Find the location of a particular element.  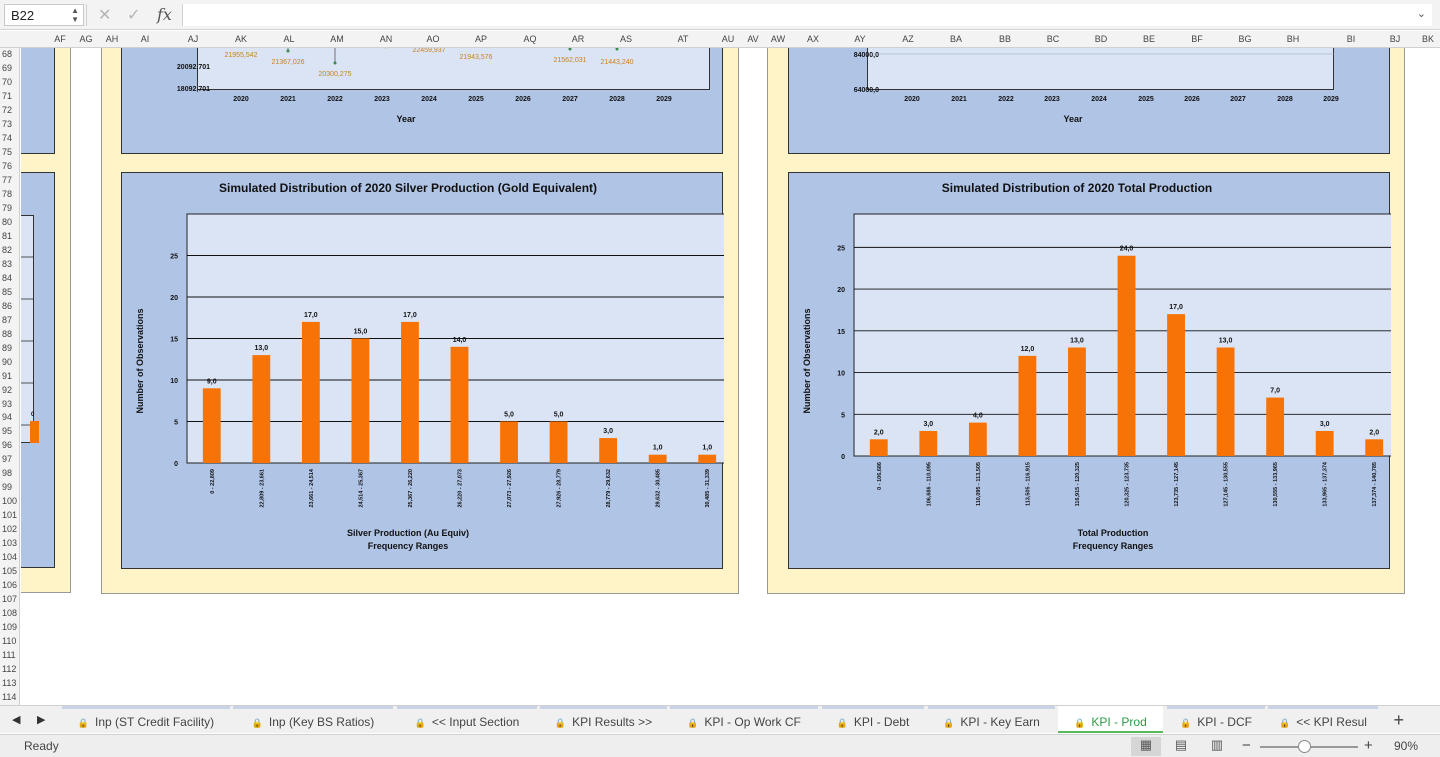

row-header-cell: 103 is located at coordinates (10, 543).